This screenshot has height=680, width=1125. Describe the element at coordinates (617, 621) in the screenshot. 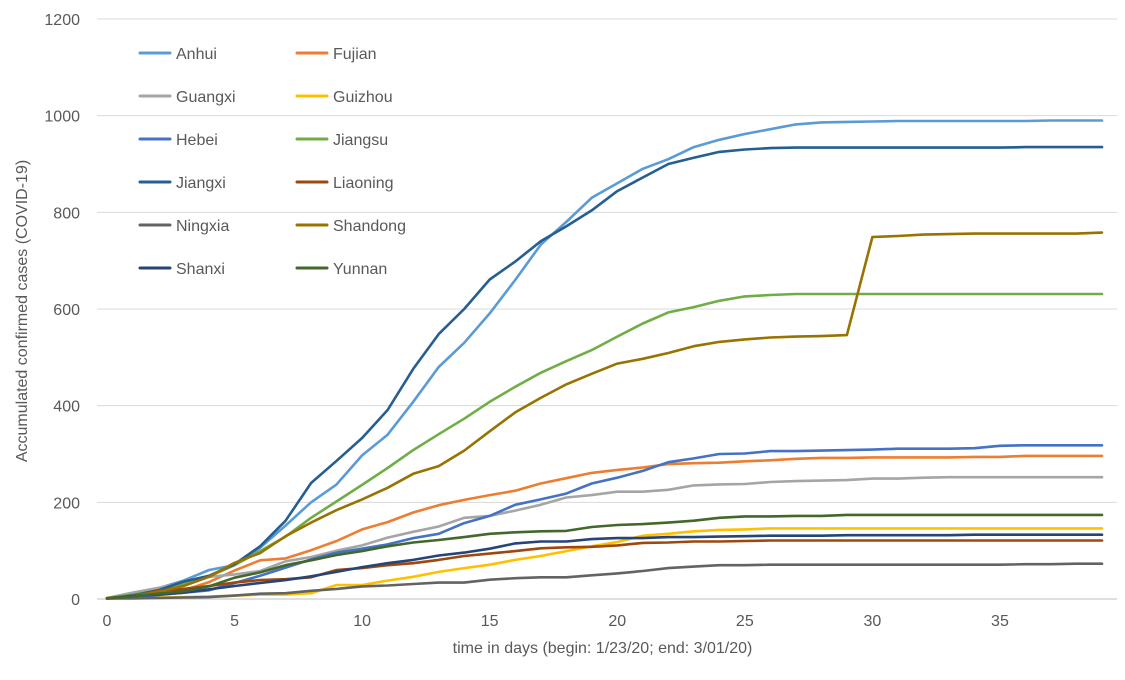

I see `x-tick-label: 20` at that location.